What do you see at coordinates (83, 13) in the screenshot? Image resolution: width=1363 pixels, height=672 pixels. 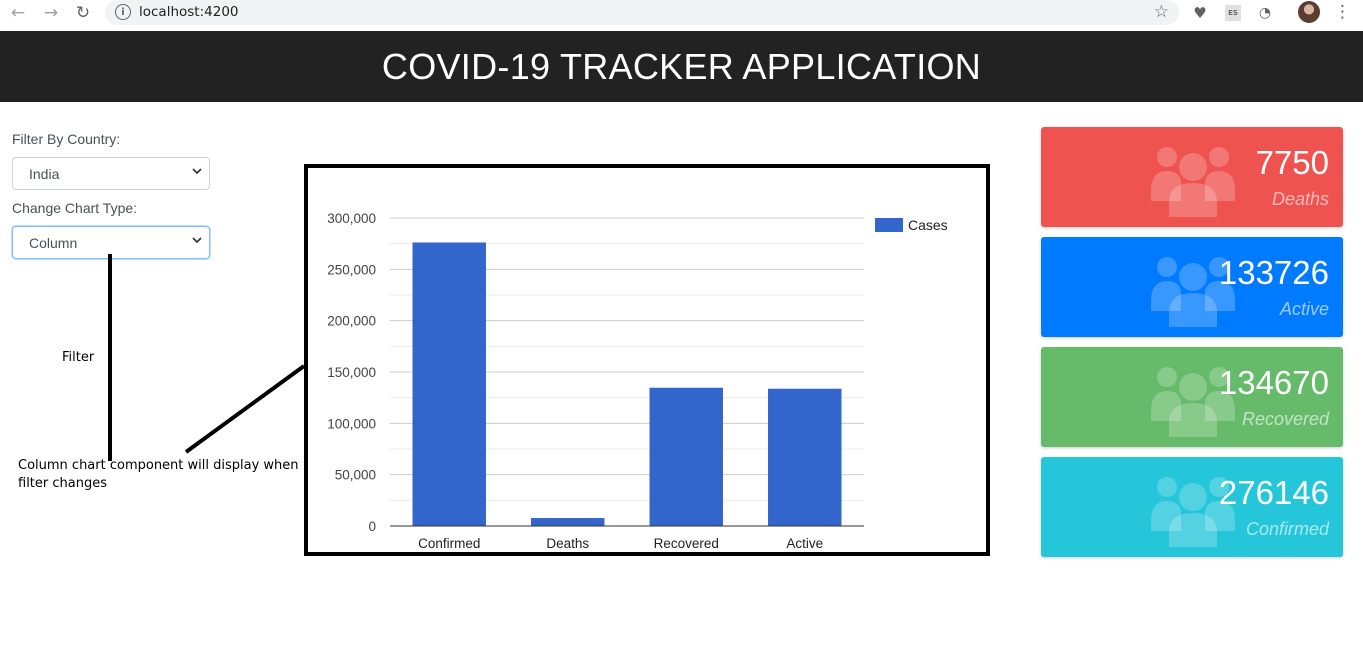 I see `reload-icon: ↻` at bounding box center [83, 13].